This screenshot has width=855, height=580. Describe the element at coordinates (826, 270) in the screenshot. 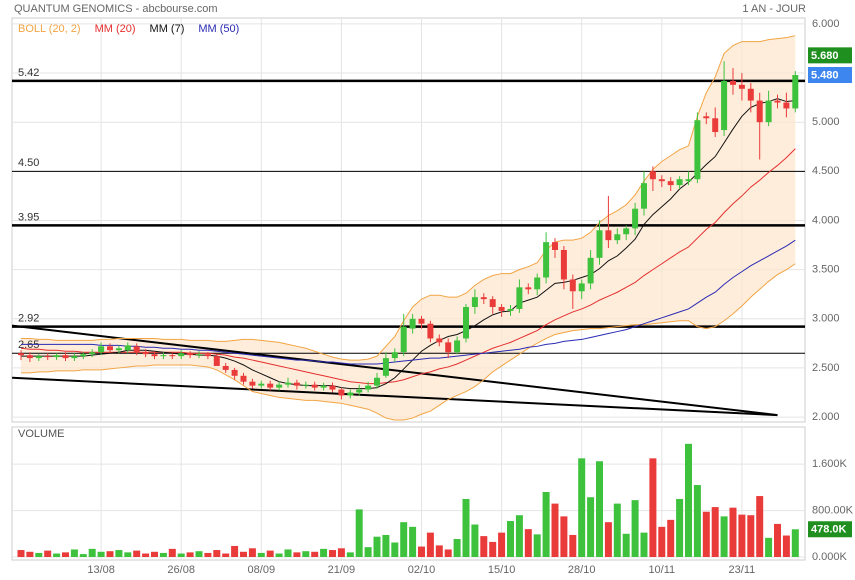

I see `y-tick-label: 3.500` at that location.